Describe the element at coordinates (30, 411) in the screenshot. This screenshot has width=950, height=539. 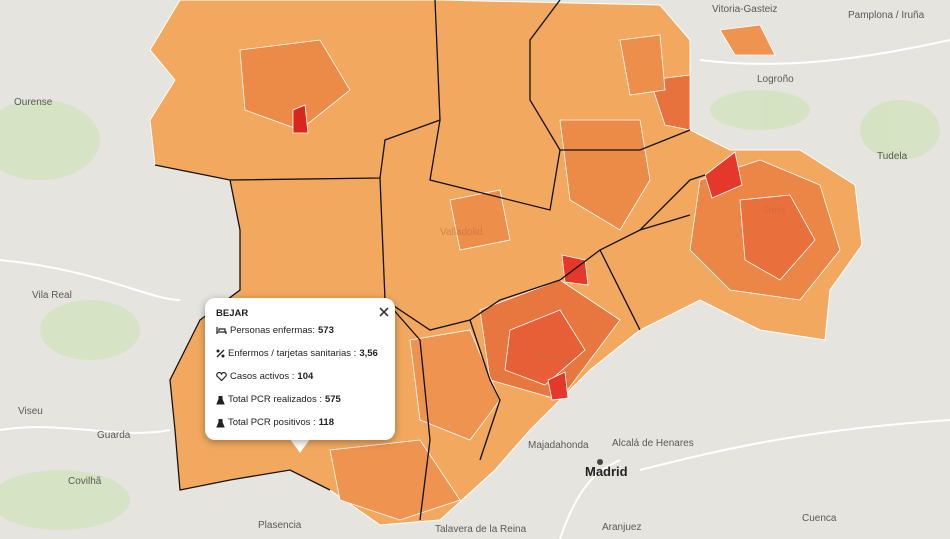
I see `city-label: Viseu` at that location.